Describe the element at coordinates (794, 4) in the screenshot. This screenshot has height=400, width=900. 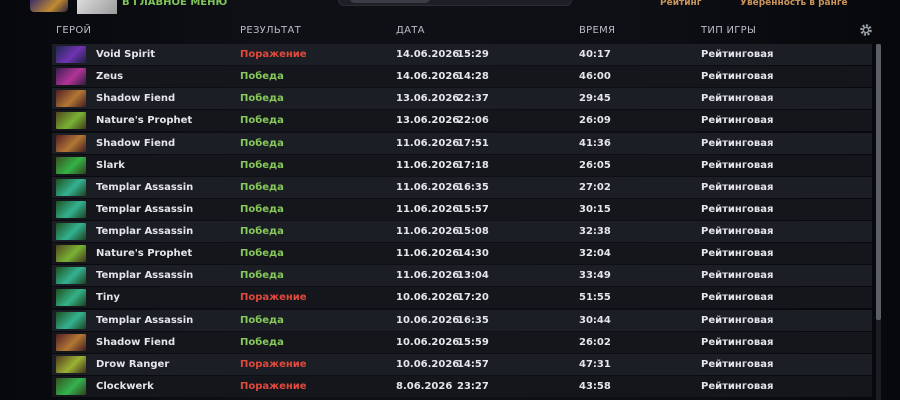
I see `tab: Уверенность в ранге` at that location.